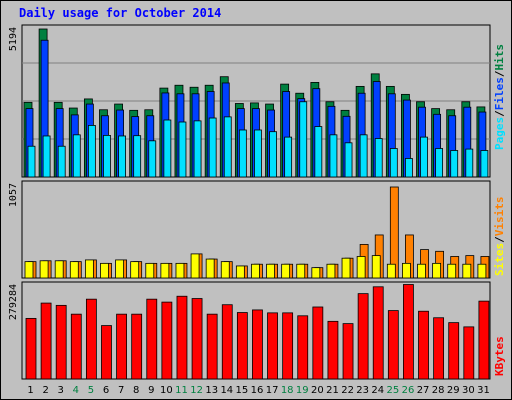 This screenshot has width=512, height=400. What do you see at coordinates (499, 73) in the screenshot?
I see `legend-pages-files-hits-part-4: /` at bounding box center [499, 73].